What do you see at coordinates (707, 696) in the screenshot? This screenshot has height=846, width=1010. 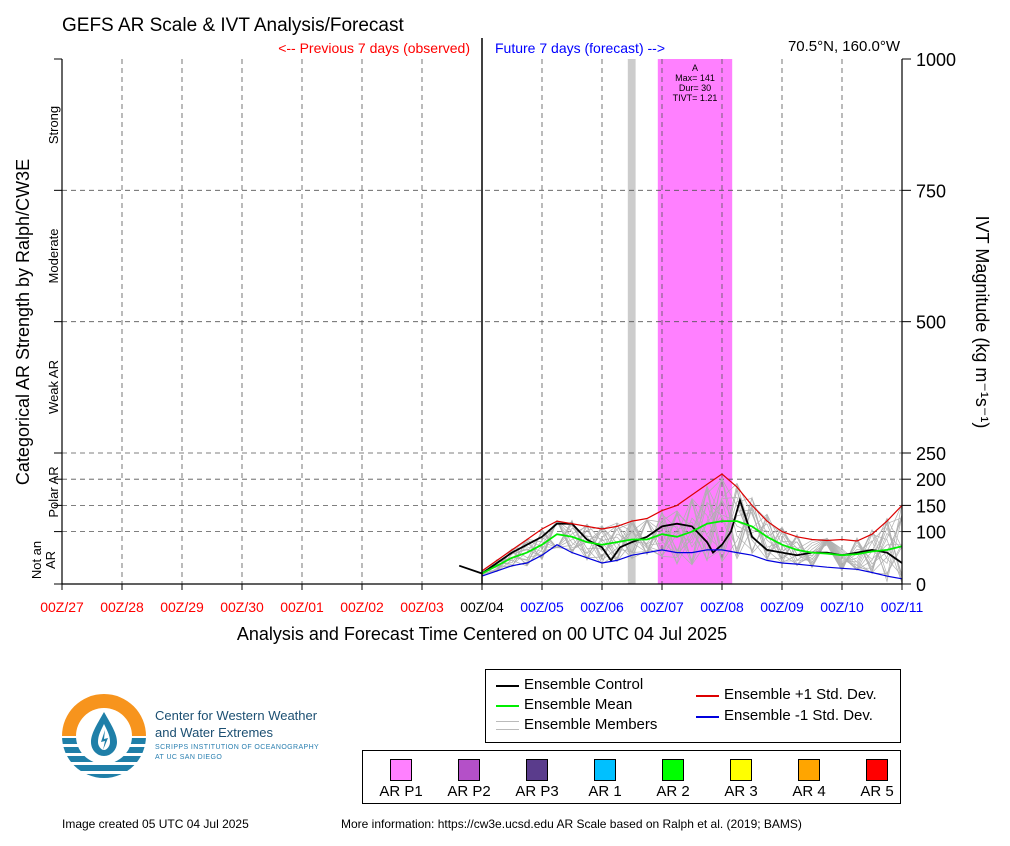 I see `legend-line-plus-std` at bounding box center [707, 696].